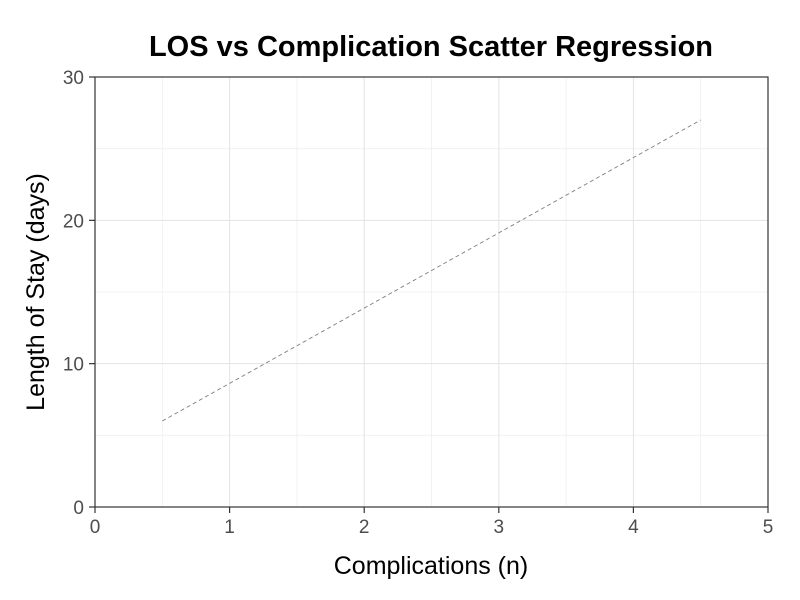 The image size is (800, 600). Describe the element at coordinates (768, 527) in the screenshot. I see `x-tick-label: 5` at that location.